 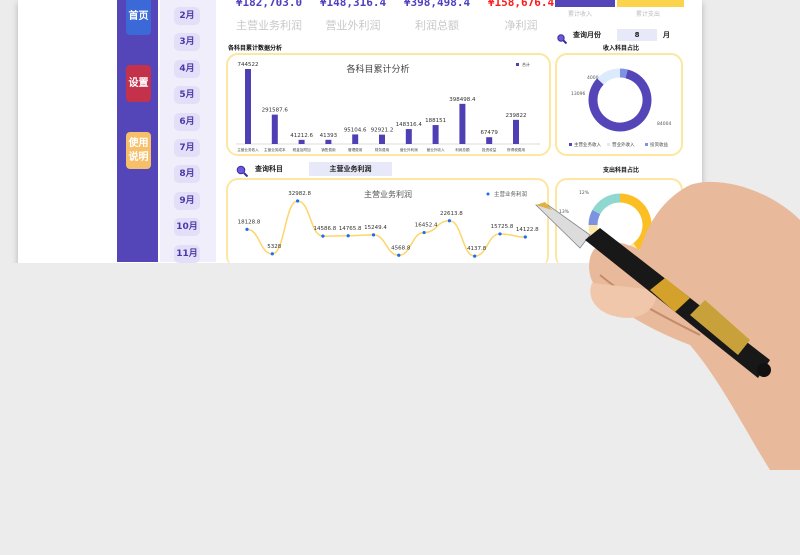 What do you see at coordinates (621, 48) in the screenshot?
I see `income-pie-title: 收入科目占比` at bounding box center [621, 48].